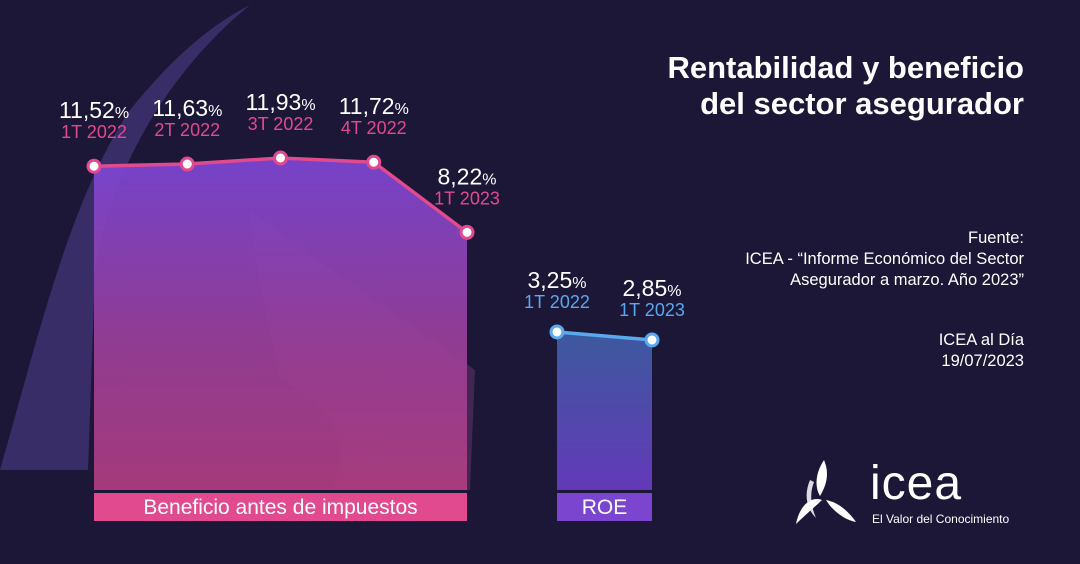 Image resolution: width=1080 pixels, height=564 pixels. What do you see at coordinates (874, 351) in the screenshot?
I see `publication-block: ICEA al Día 19/07/2023` at bounding box center [874, 351].